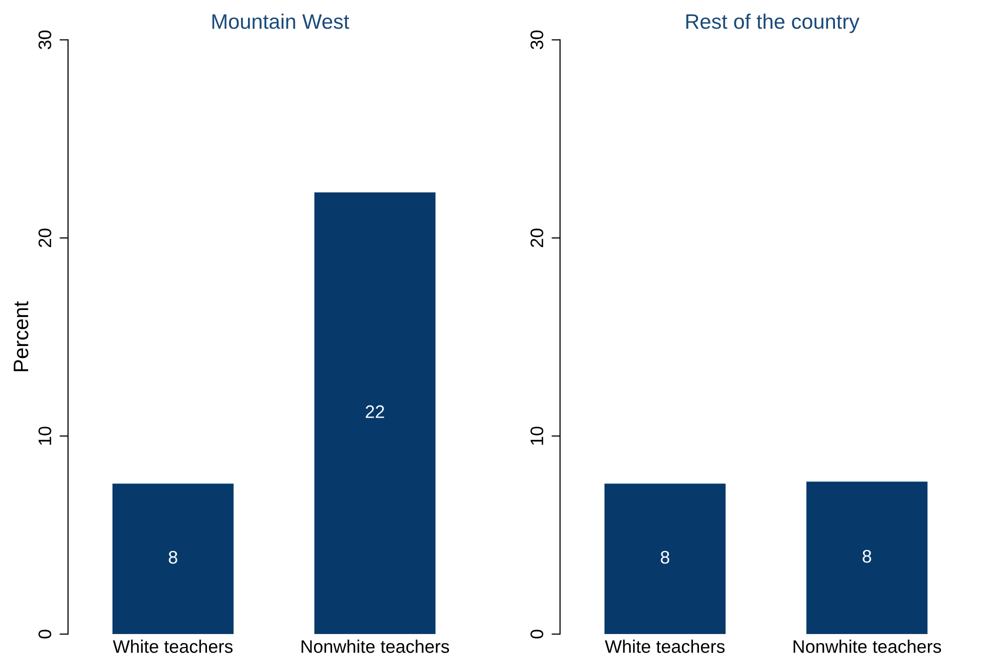  What do you see at coordinates (21, 336) in the screenshot?
I see `y-axis-title: Percent` at bounding box center [21, 336].